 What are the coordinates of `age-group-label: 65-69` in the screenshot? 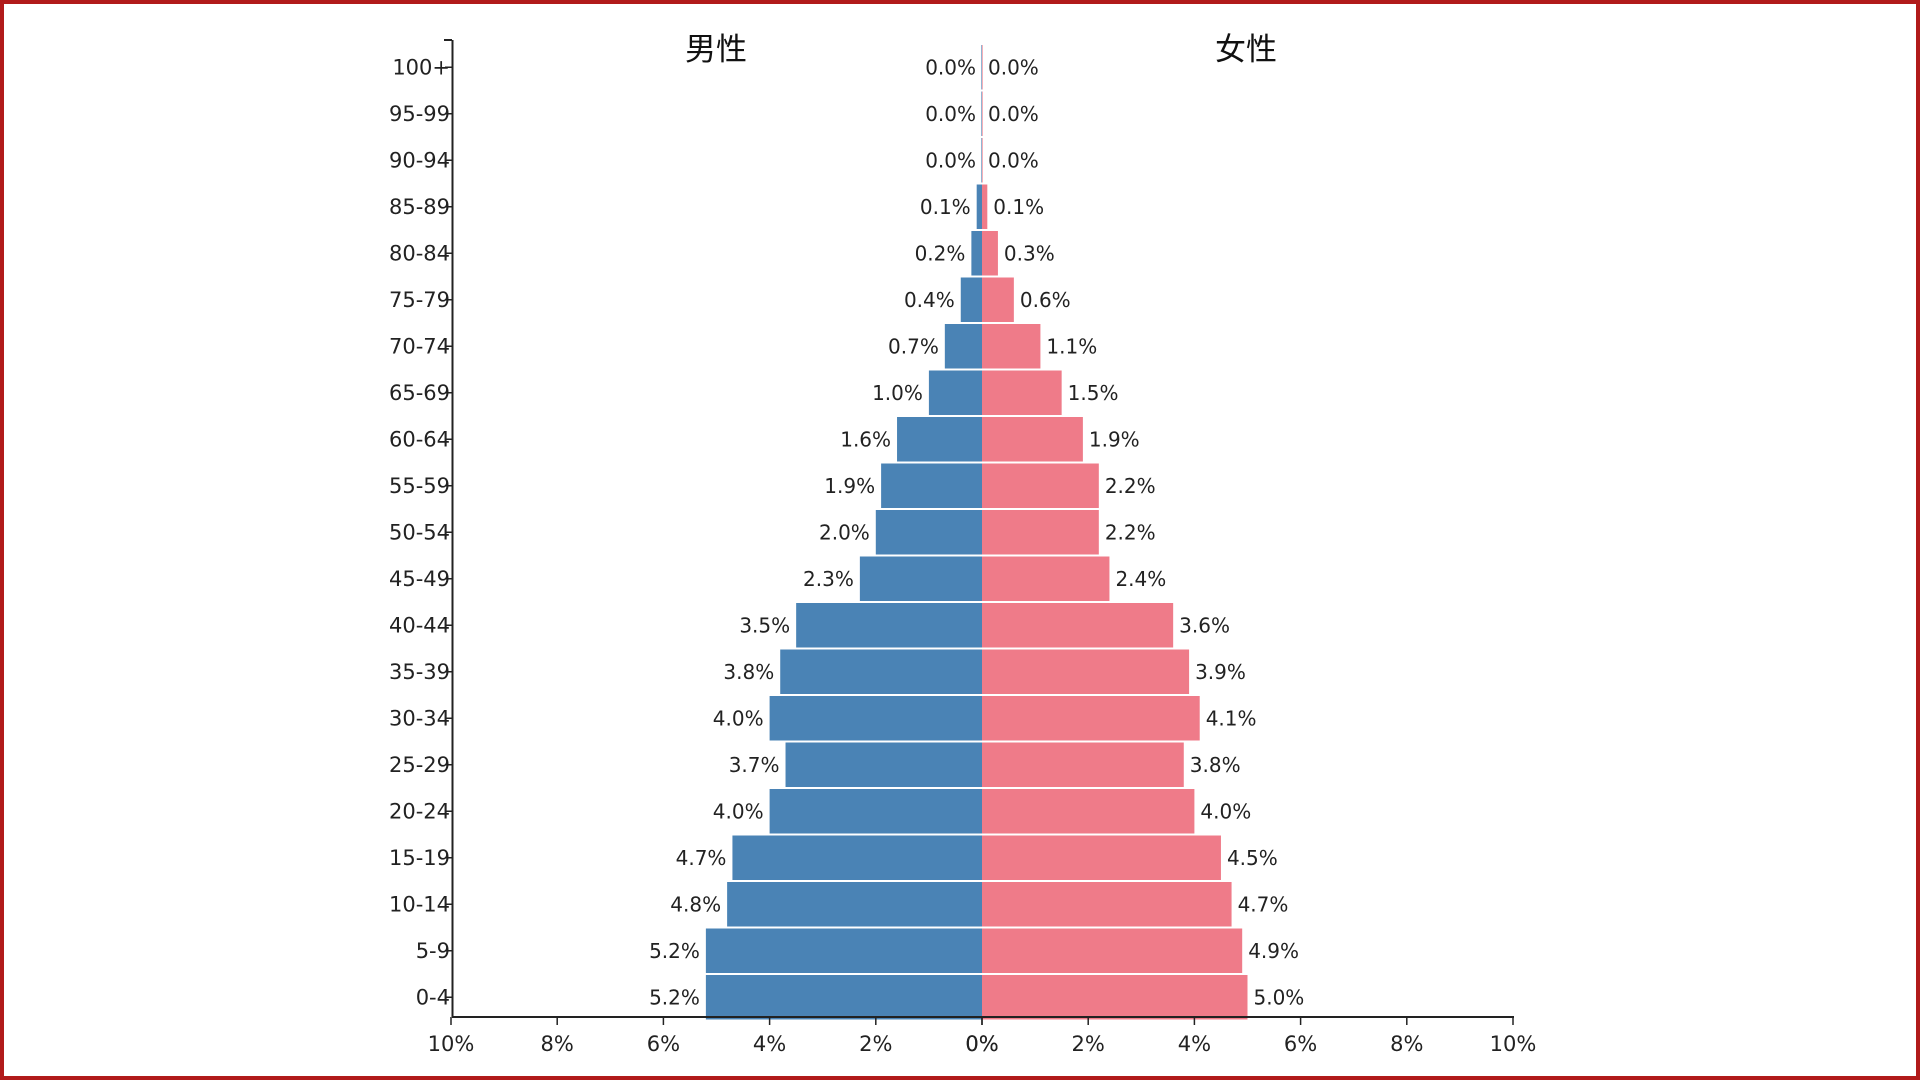 It's located at (419, 393).